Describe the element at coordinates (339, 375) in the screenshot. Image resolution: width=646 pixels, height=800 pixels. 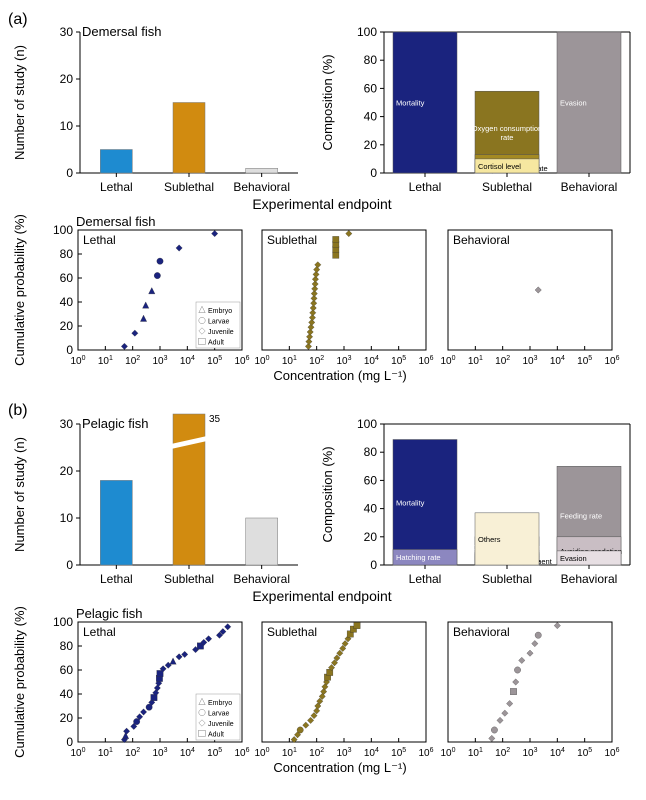
I see `a-cdf-x-axis-label: Concentration (mg L⁻¹)` at that location.